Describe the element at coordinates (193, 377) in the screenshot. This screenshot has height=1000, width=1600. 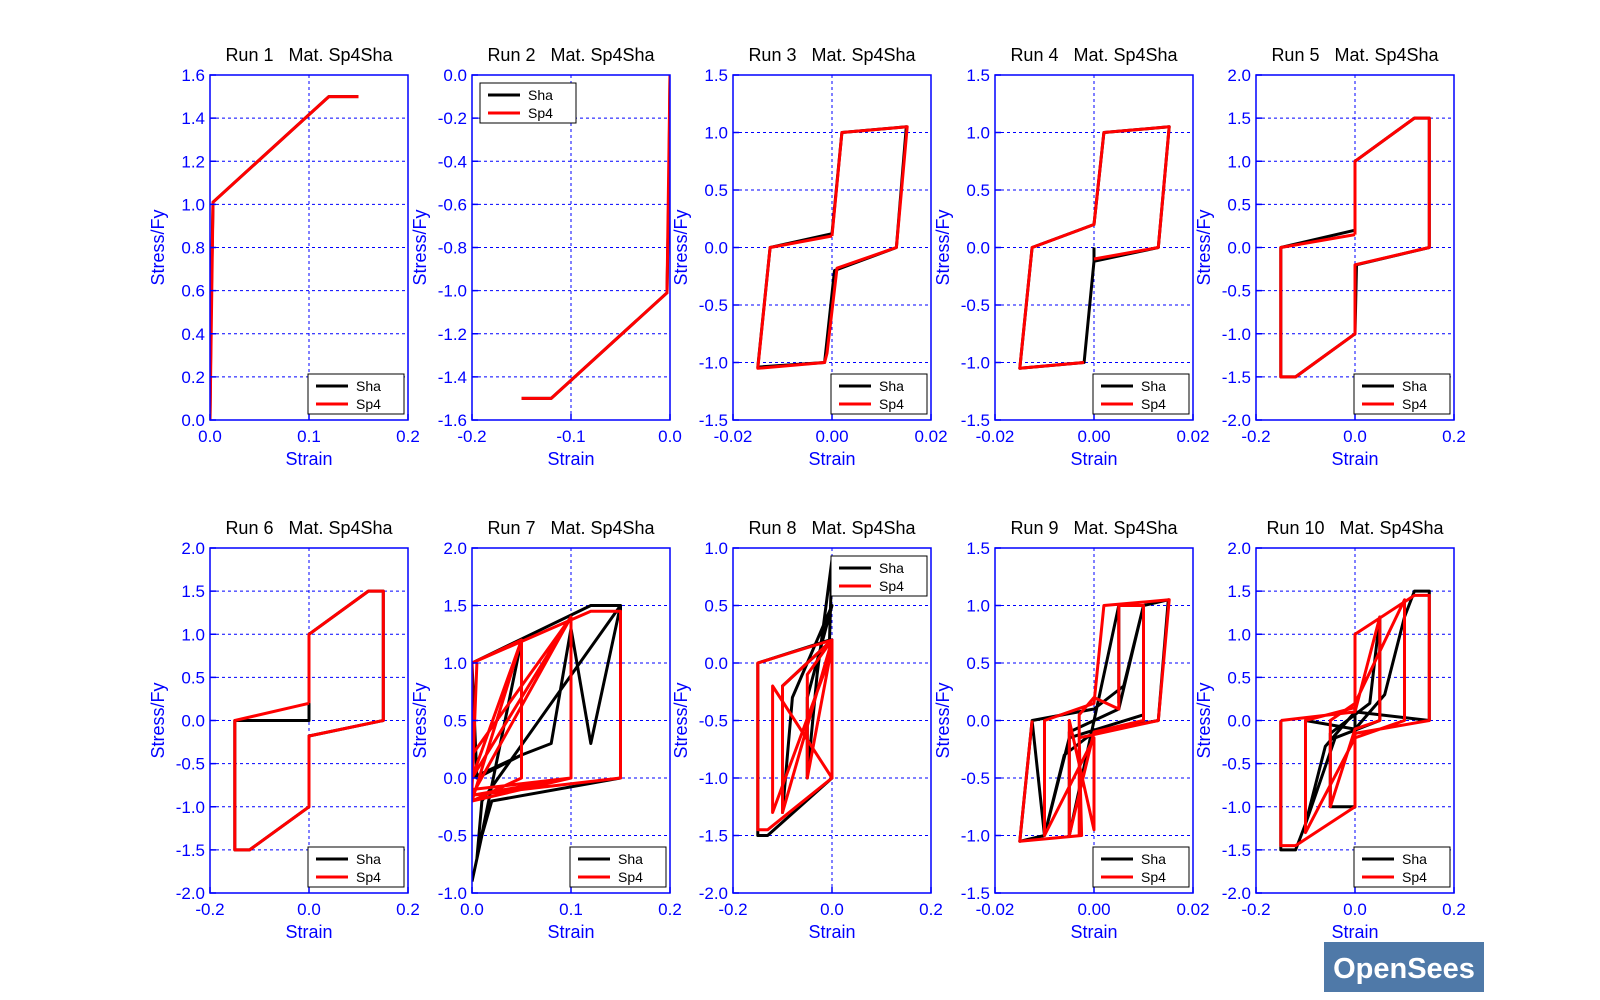
I see `y-tick-label: 0.2` at that location.